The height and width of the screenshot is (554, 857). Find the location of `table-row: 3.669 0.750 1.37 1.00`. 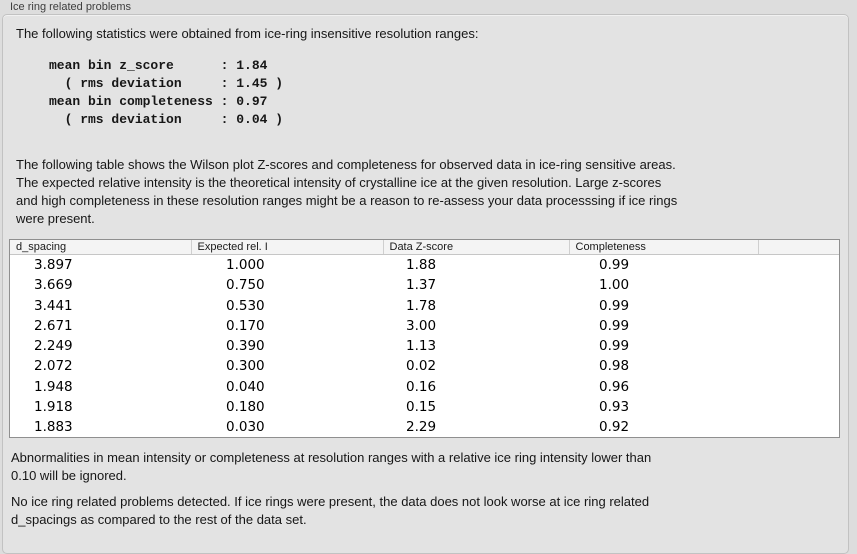

table-row: 3.669 0.750 1.37 1.00 is located at coordinates (424, 285).